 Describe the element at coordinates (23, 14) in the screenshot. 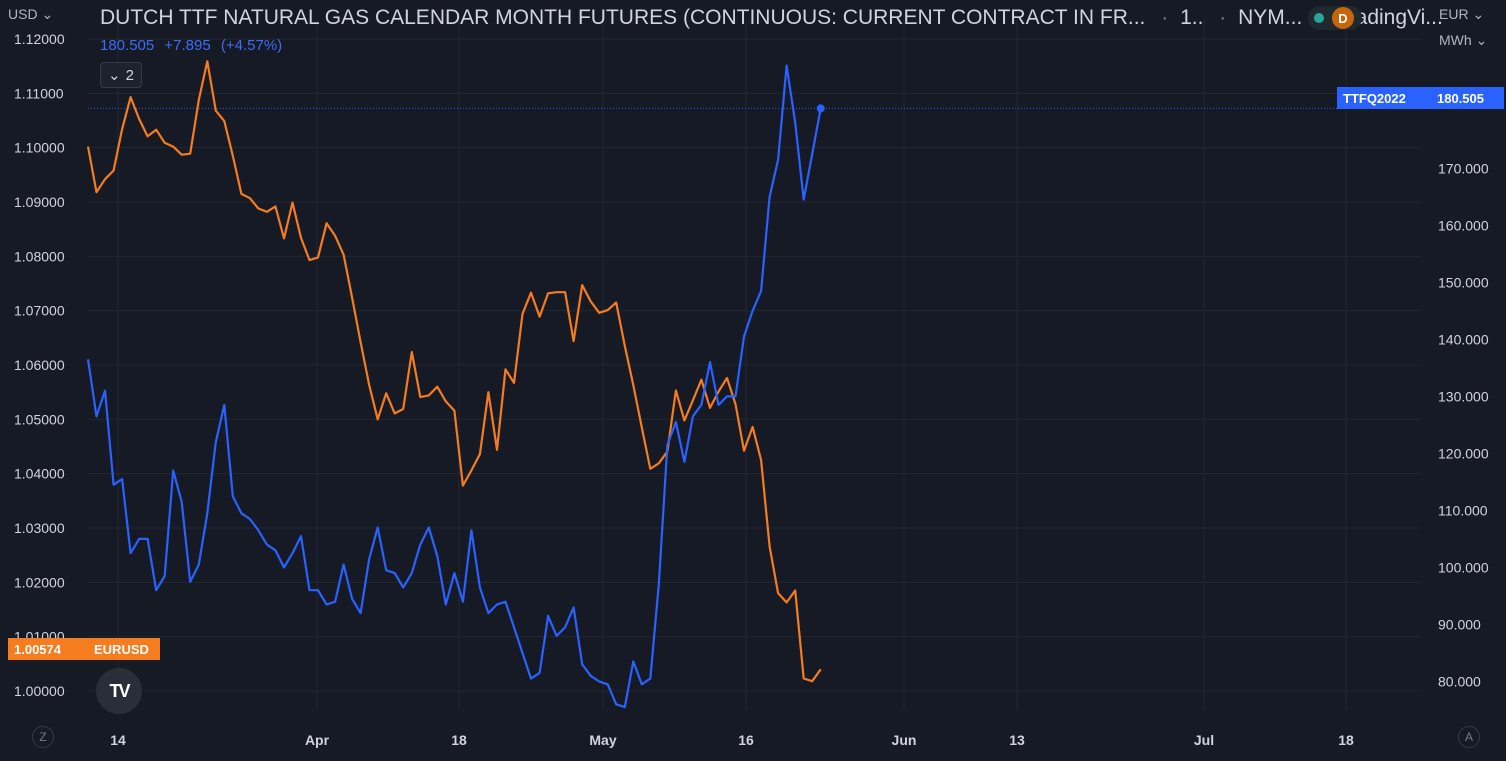

I see `left-unit-label: USD` at that location.